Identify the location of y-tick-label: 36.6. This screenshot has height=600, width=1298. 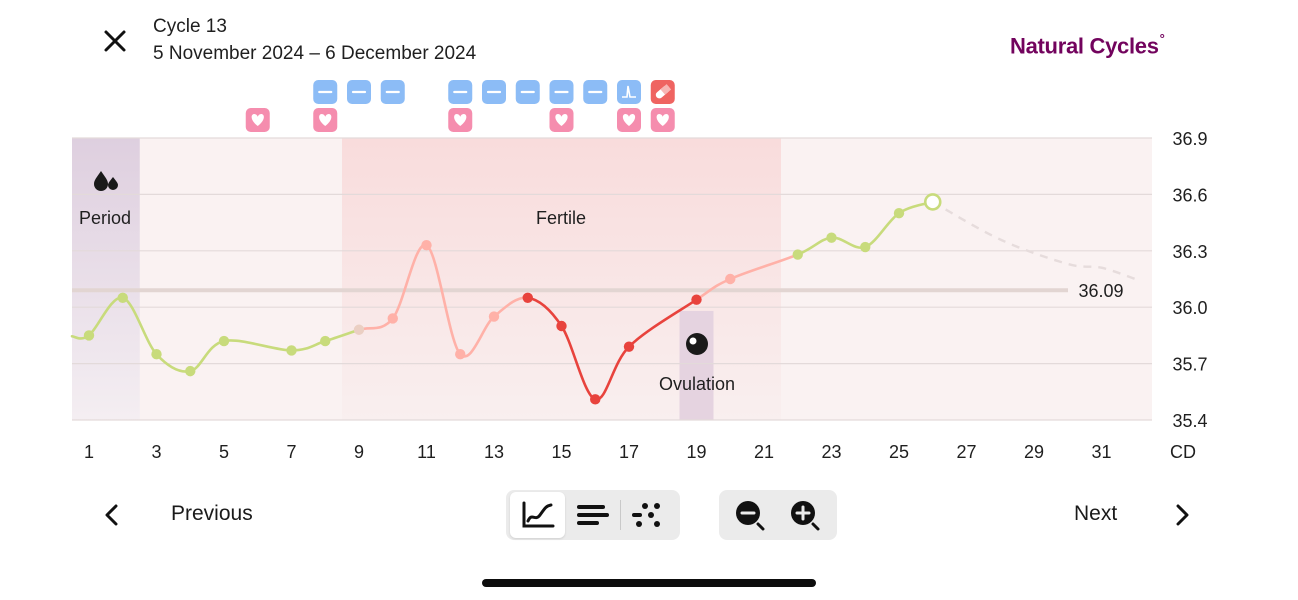
(1189, 195).